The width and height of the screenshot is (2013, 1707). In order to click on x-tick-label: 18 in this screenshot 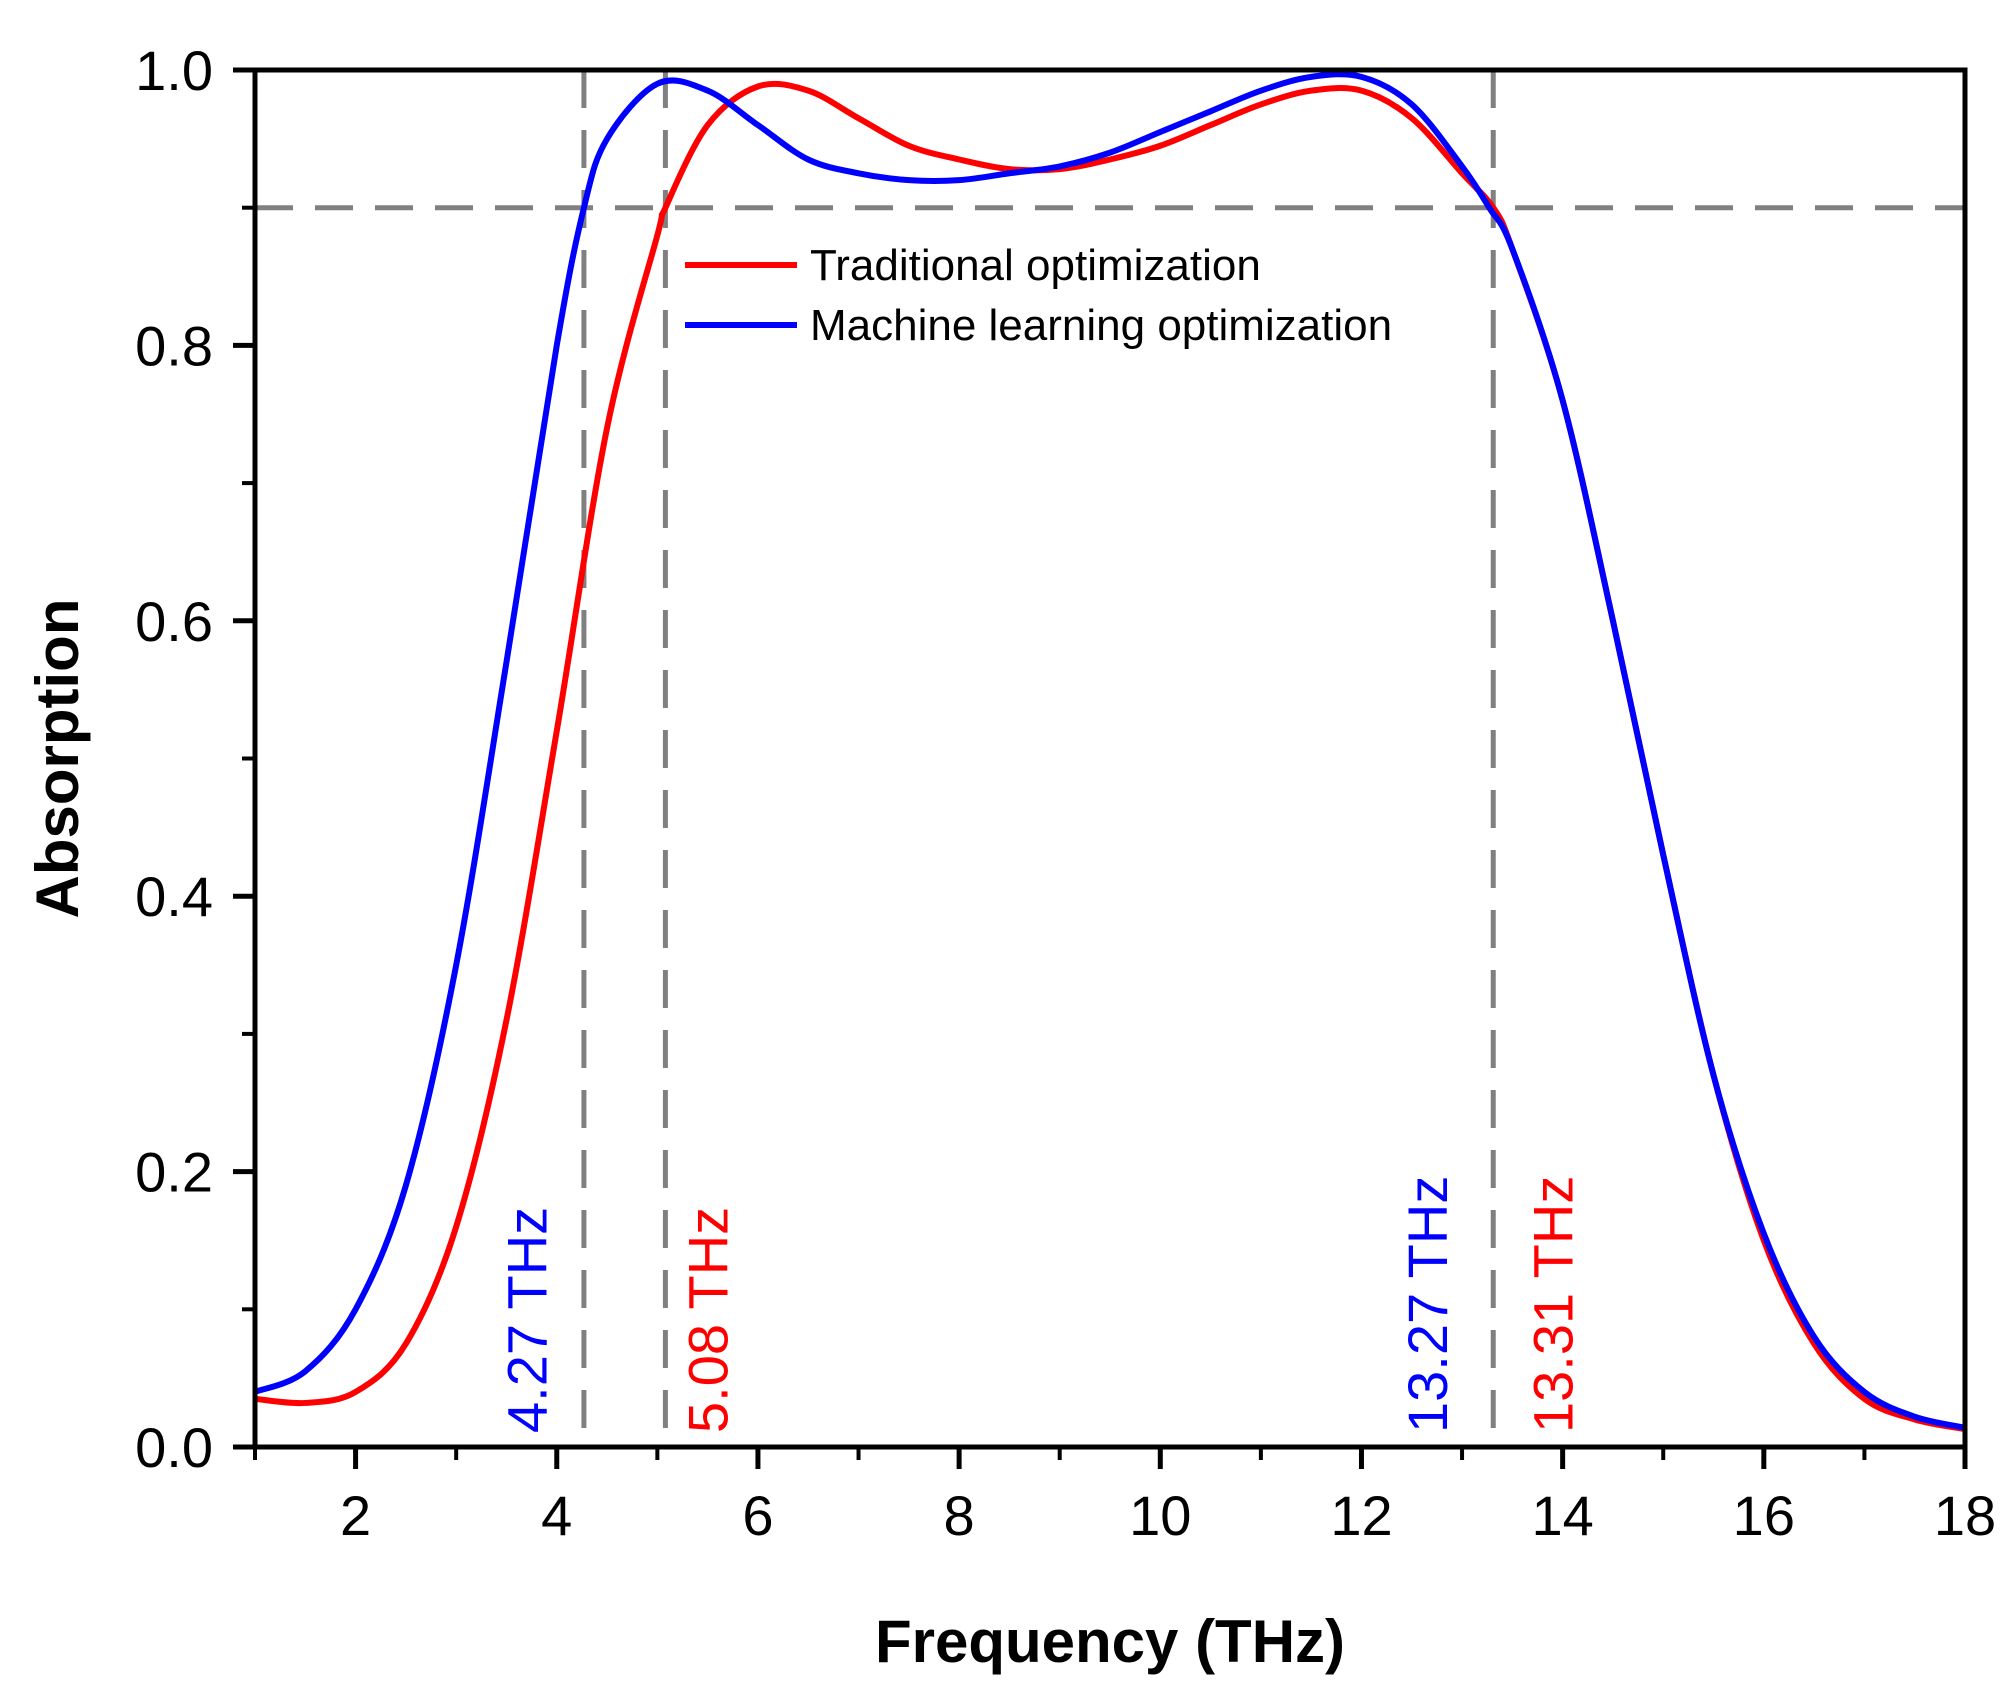, I will do `click(1965, 1515)`.